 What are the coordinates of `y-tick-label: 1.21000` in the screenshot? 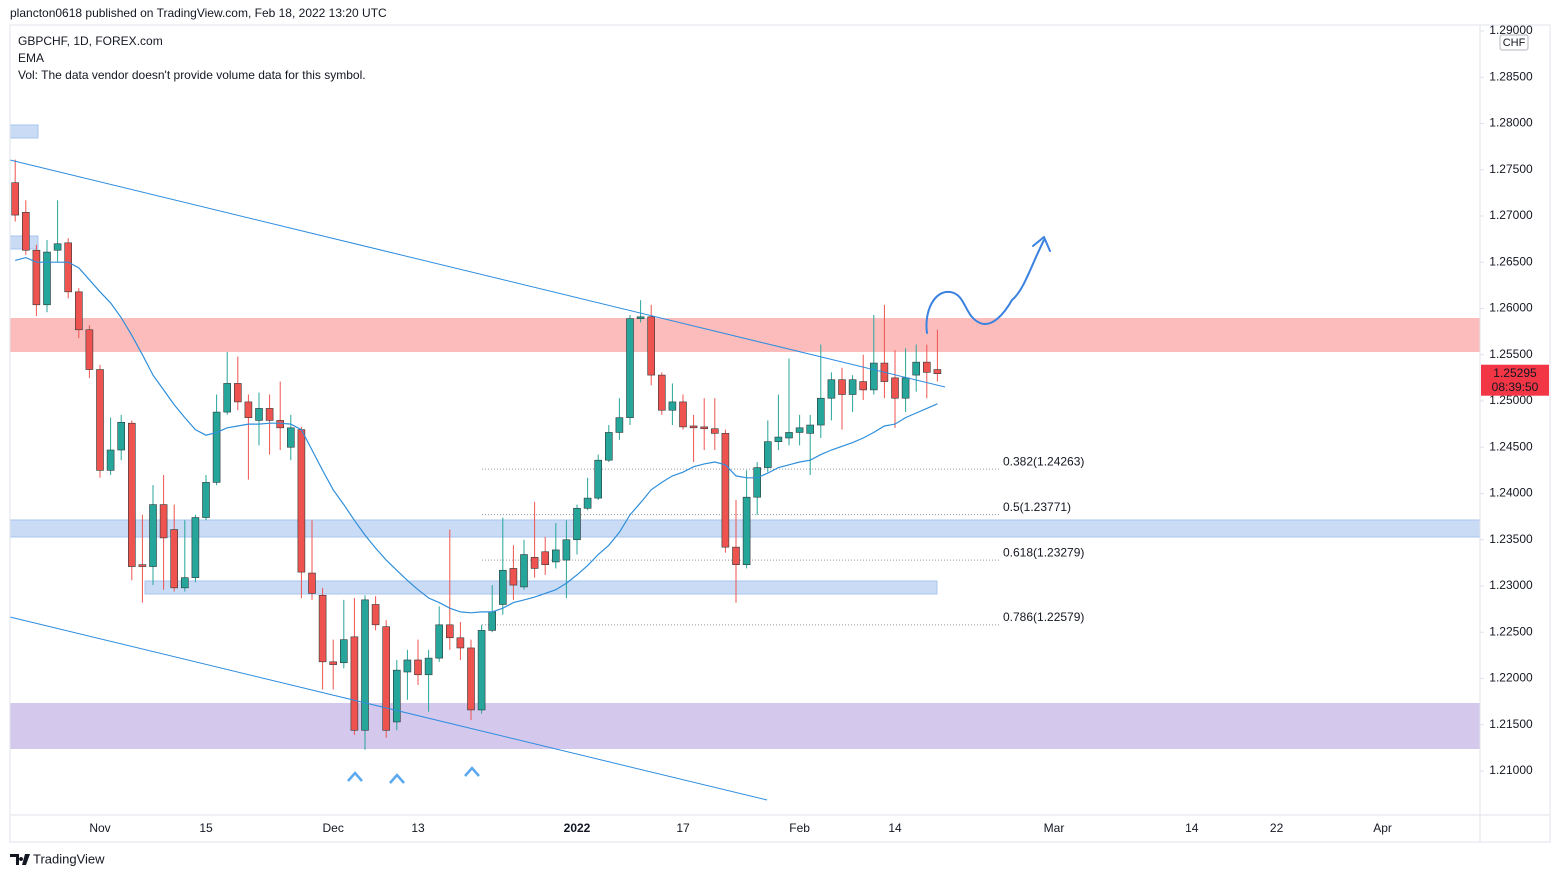 It's located at (1511, 770).